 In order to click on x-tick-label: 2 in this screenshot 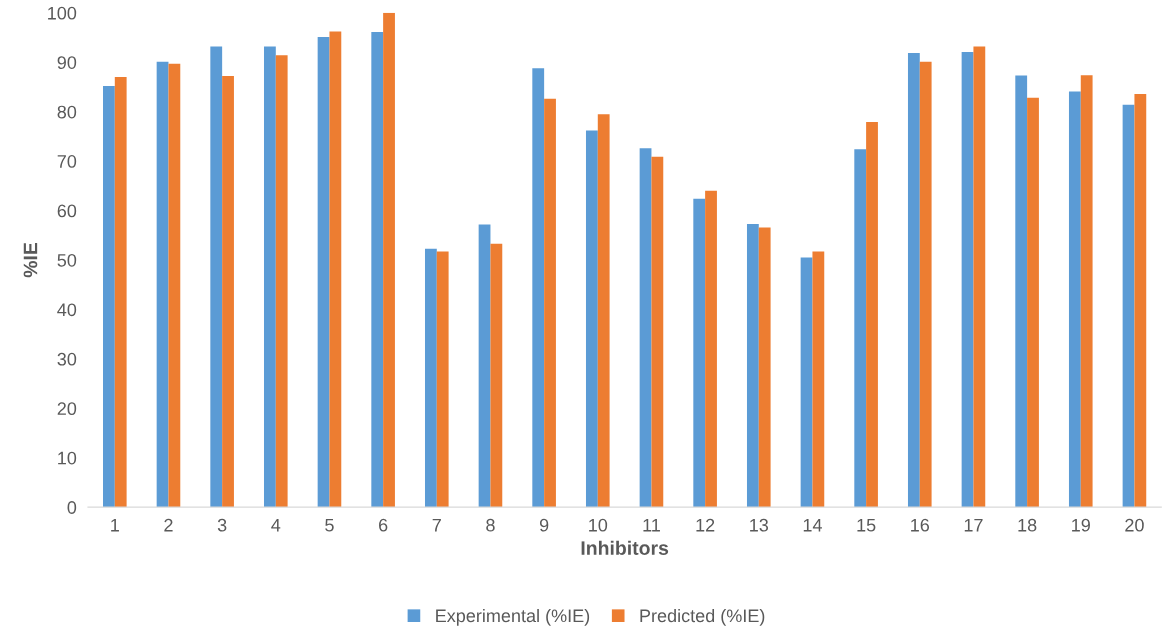, I will do `click(168, 525)`.